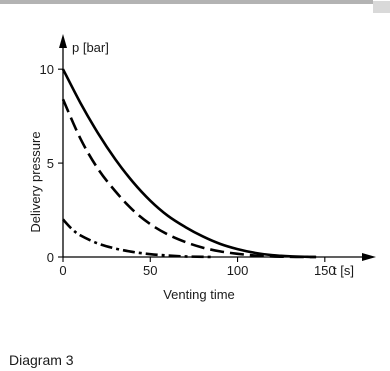 The image size is (390, 371). Describe the element at coordinates (381, 6) in the screenshot. I see `header-cap` at that location.